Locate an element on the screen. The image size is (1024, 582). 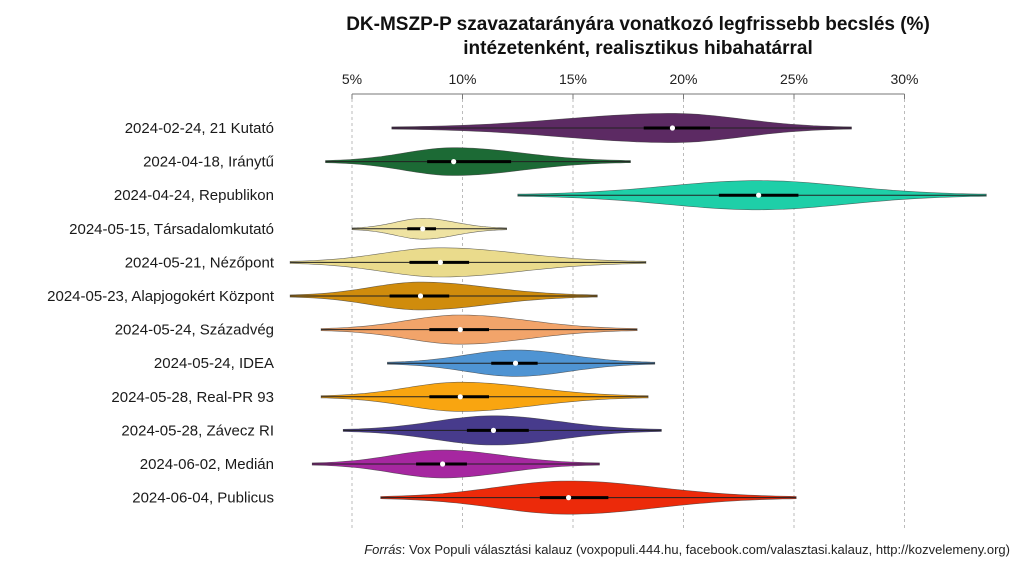
tick-label: 15% is located at coordinates (573, 79).